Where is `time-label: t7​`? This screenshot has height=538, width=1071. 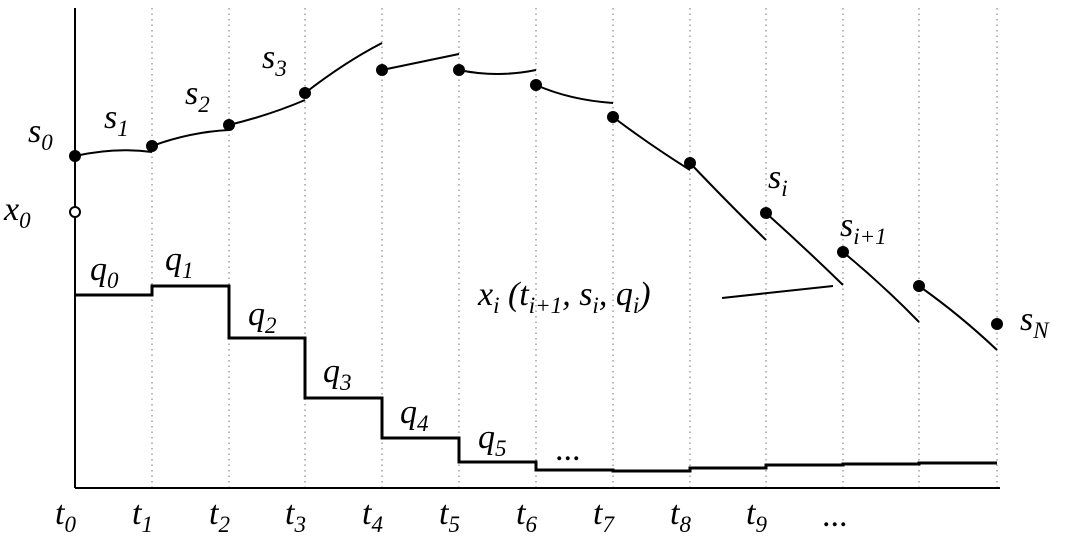
time-label: t7​ is located at coordinates (604, 516).